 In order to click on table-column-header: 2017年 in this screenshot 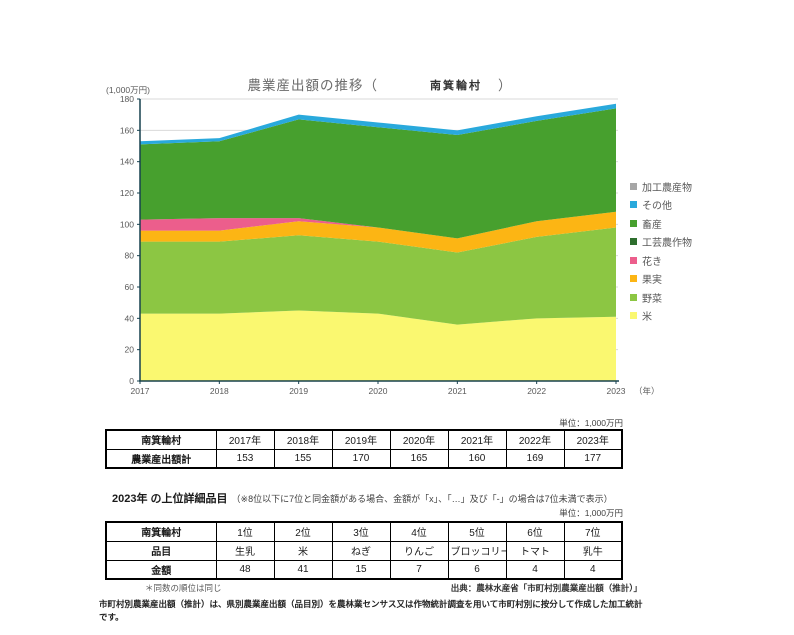, I will do `click(245, 439)`.